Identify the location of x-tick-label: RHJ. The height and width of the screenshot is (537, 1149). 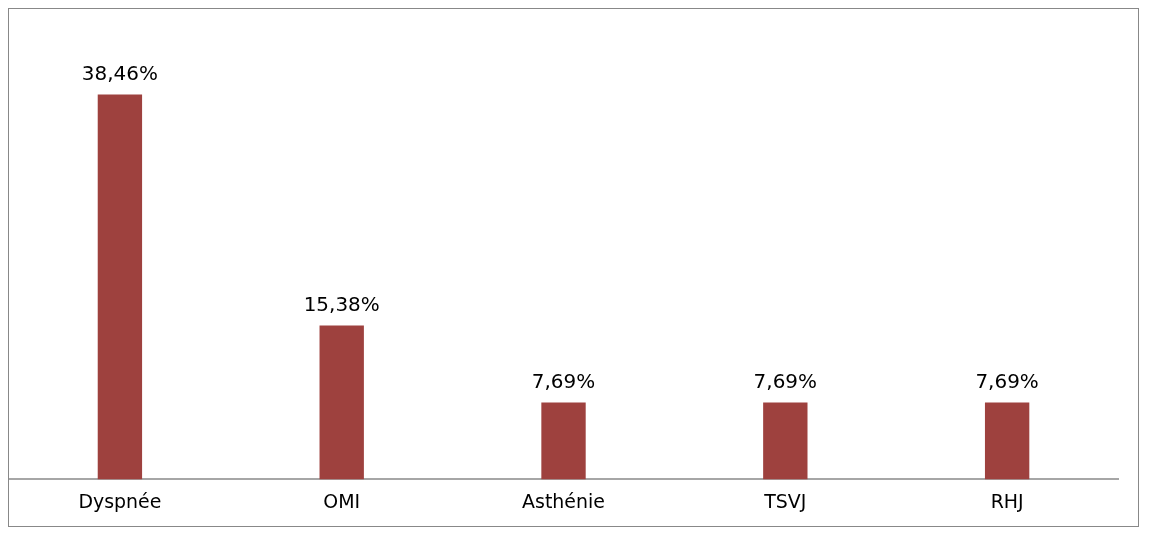
(1007, 500).